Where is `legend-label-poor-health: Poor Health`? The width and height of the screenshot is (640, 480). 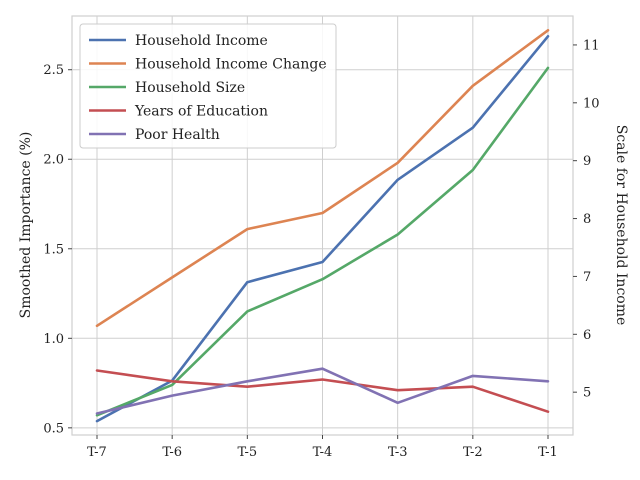 legend-label-poor-health: Poor Health is located at coordinates (177, 135).